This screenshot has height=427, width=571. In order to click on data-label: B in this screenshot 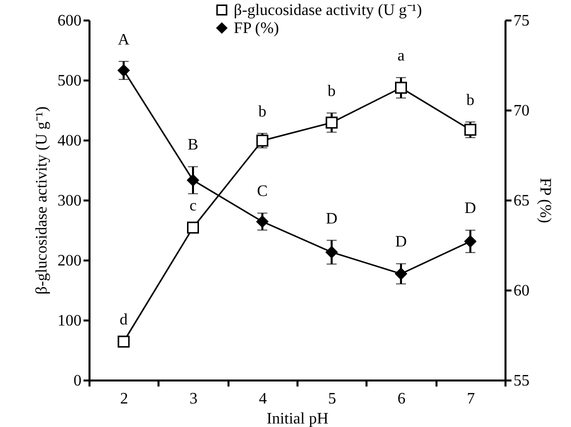, I will do `click(193, 145)`.